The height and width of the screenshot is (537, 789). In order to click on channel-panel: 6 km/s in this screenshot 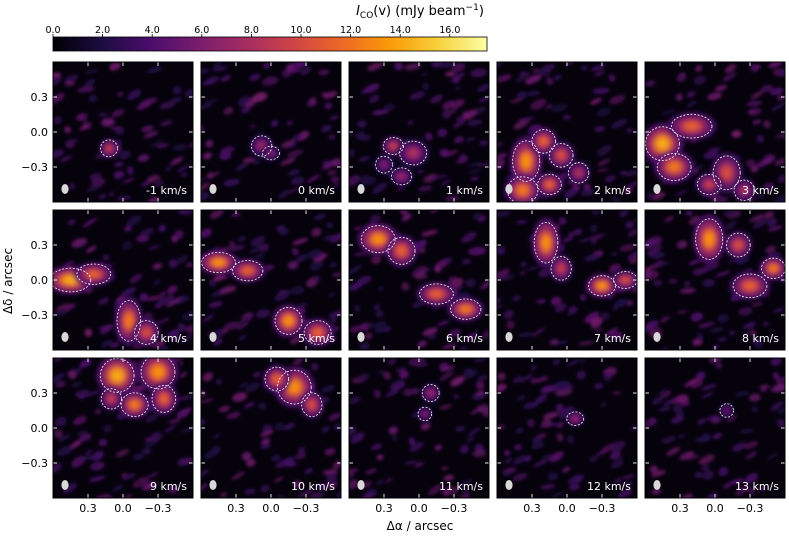, I will do `click(419, 280)`.